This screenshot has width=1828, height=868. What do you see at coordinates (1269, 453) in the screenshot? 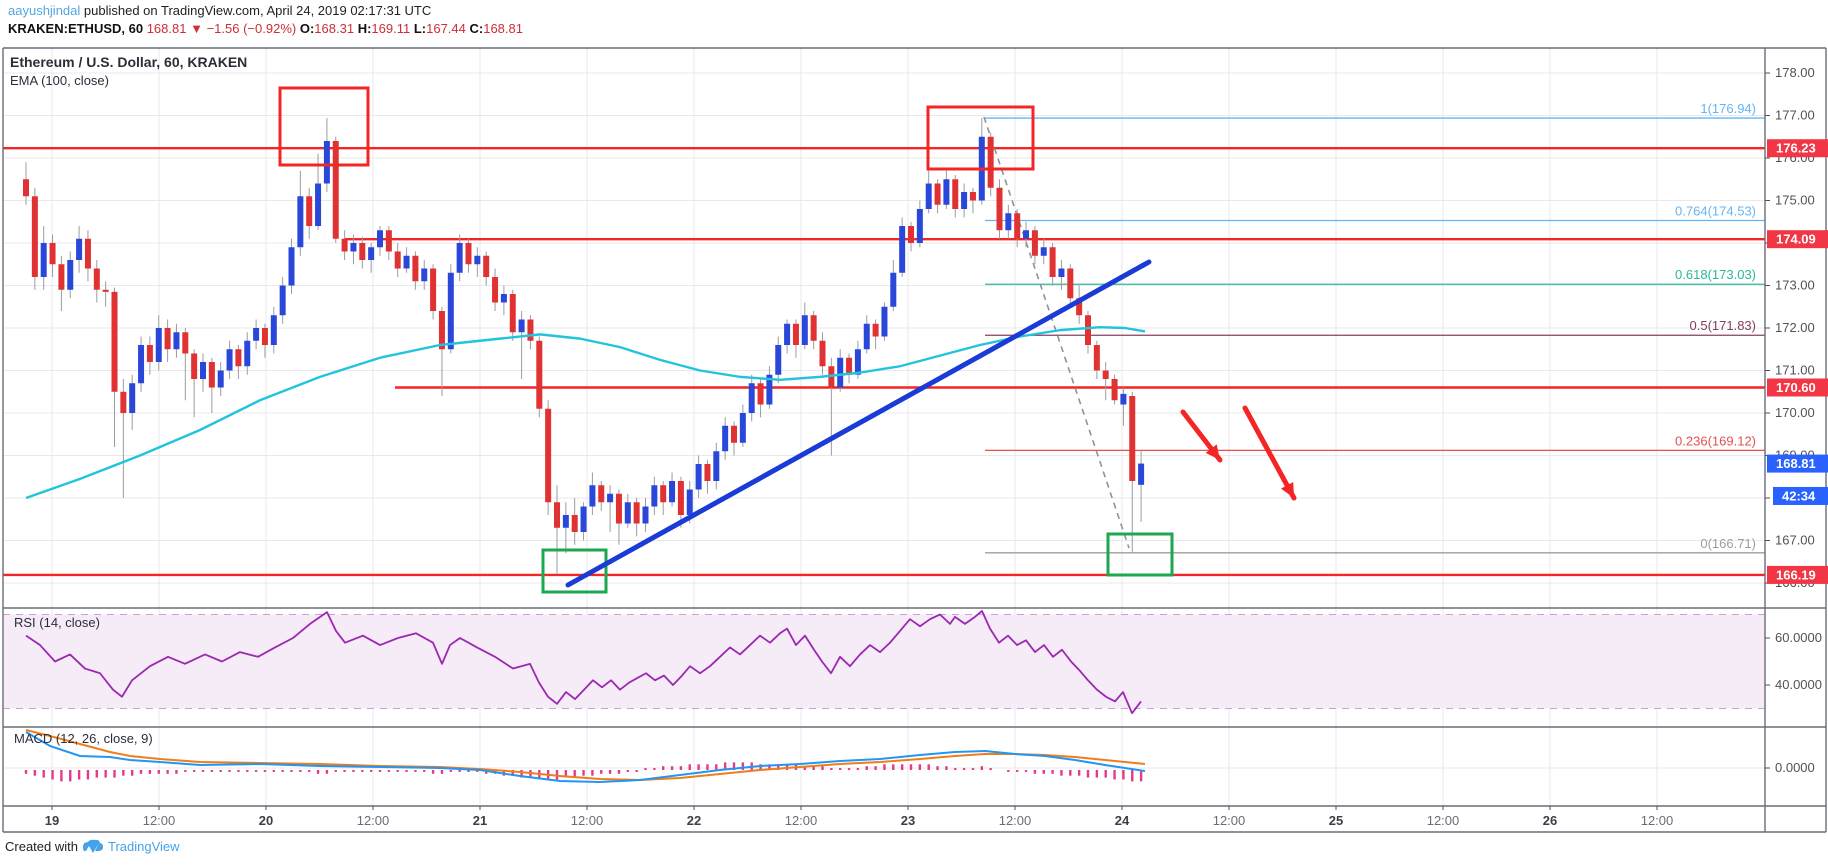
I see `red-down-arrow` at bounding box center [1269, 453].